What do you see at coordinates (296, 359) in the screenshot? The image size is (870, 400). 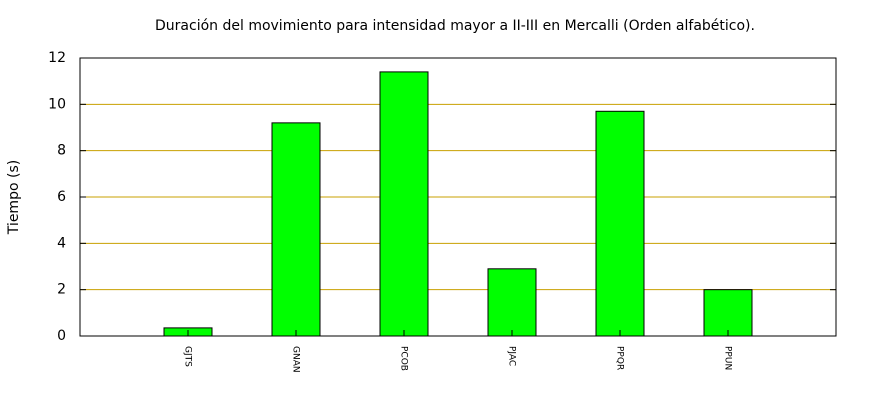 I see `x-tick-label: GNAN` at bounding box center [296, 359].